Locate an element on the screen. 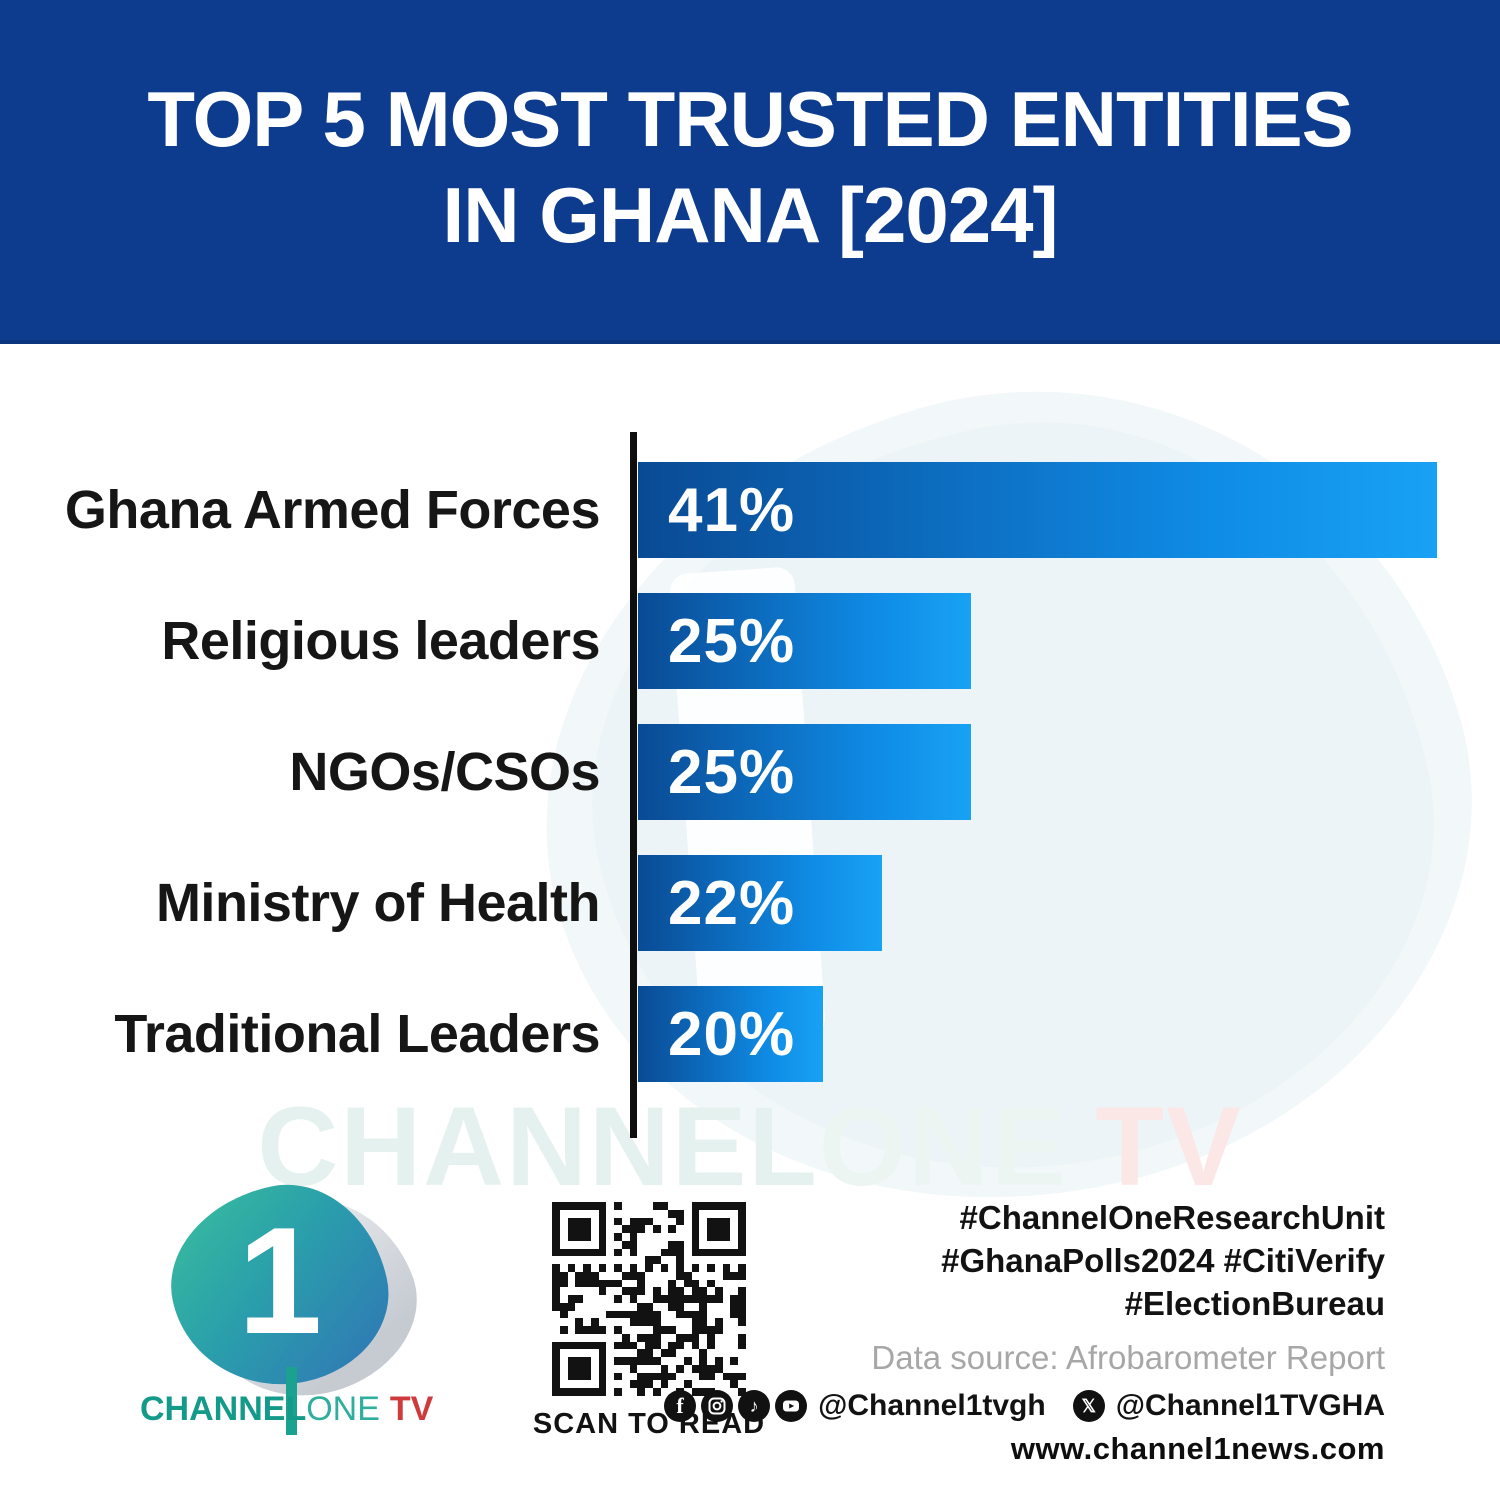 The image size is (1500, 1500). bar-row: Religious leaders 25% is located at coordinates (750, 641).